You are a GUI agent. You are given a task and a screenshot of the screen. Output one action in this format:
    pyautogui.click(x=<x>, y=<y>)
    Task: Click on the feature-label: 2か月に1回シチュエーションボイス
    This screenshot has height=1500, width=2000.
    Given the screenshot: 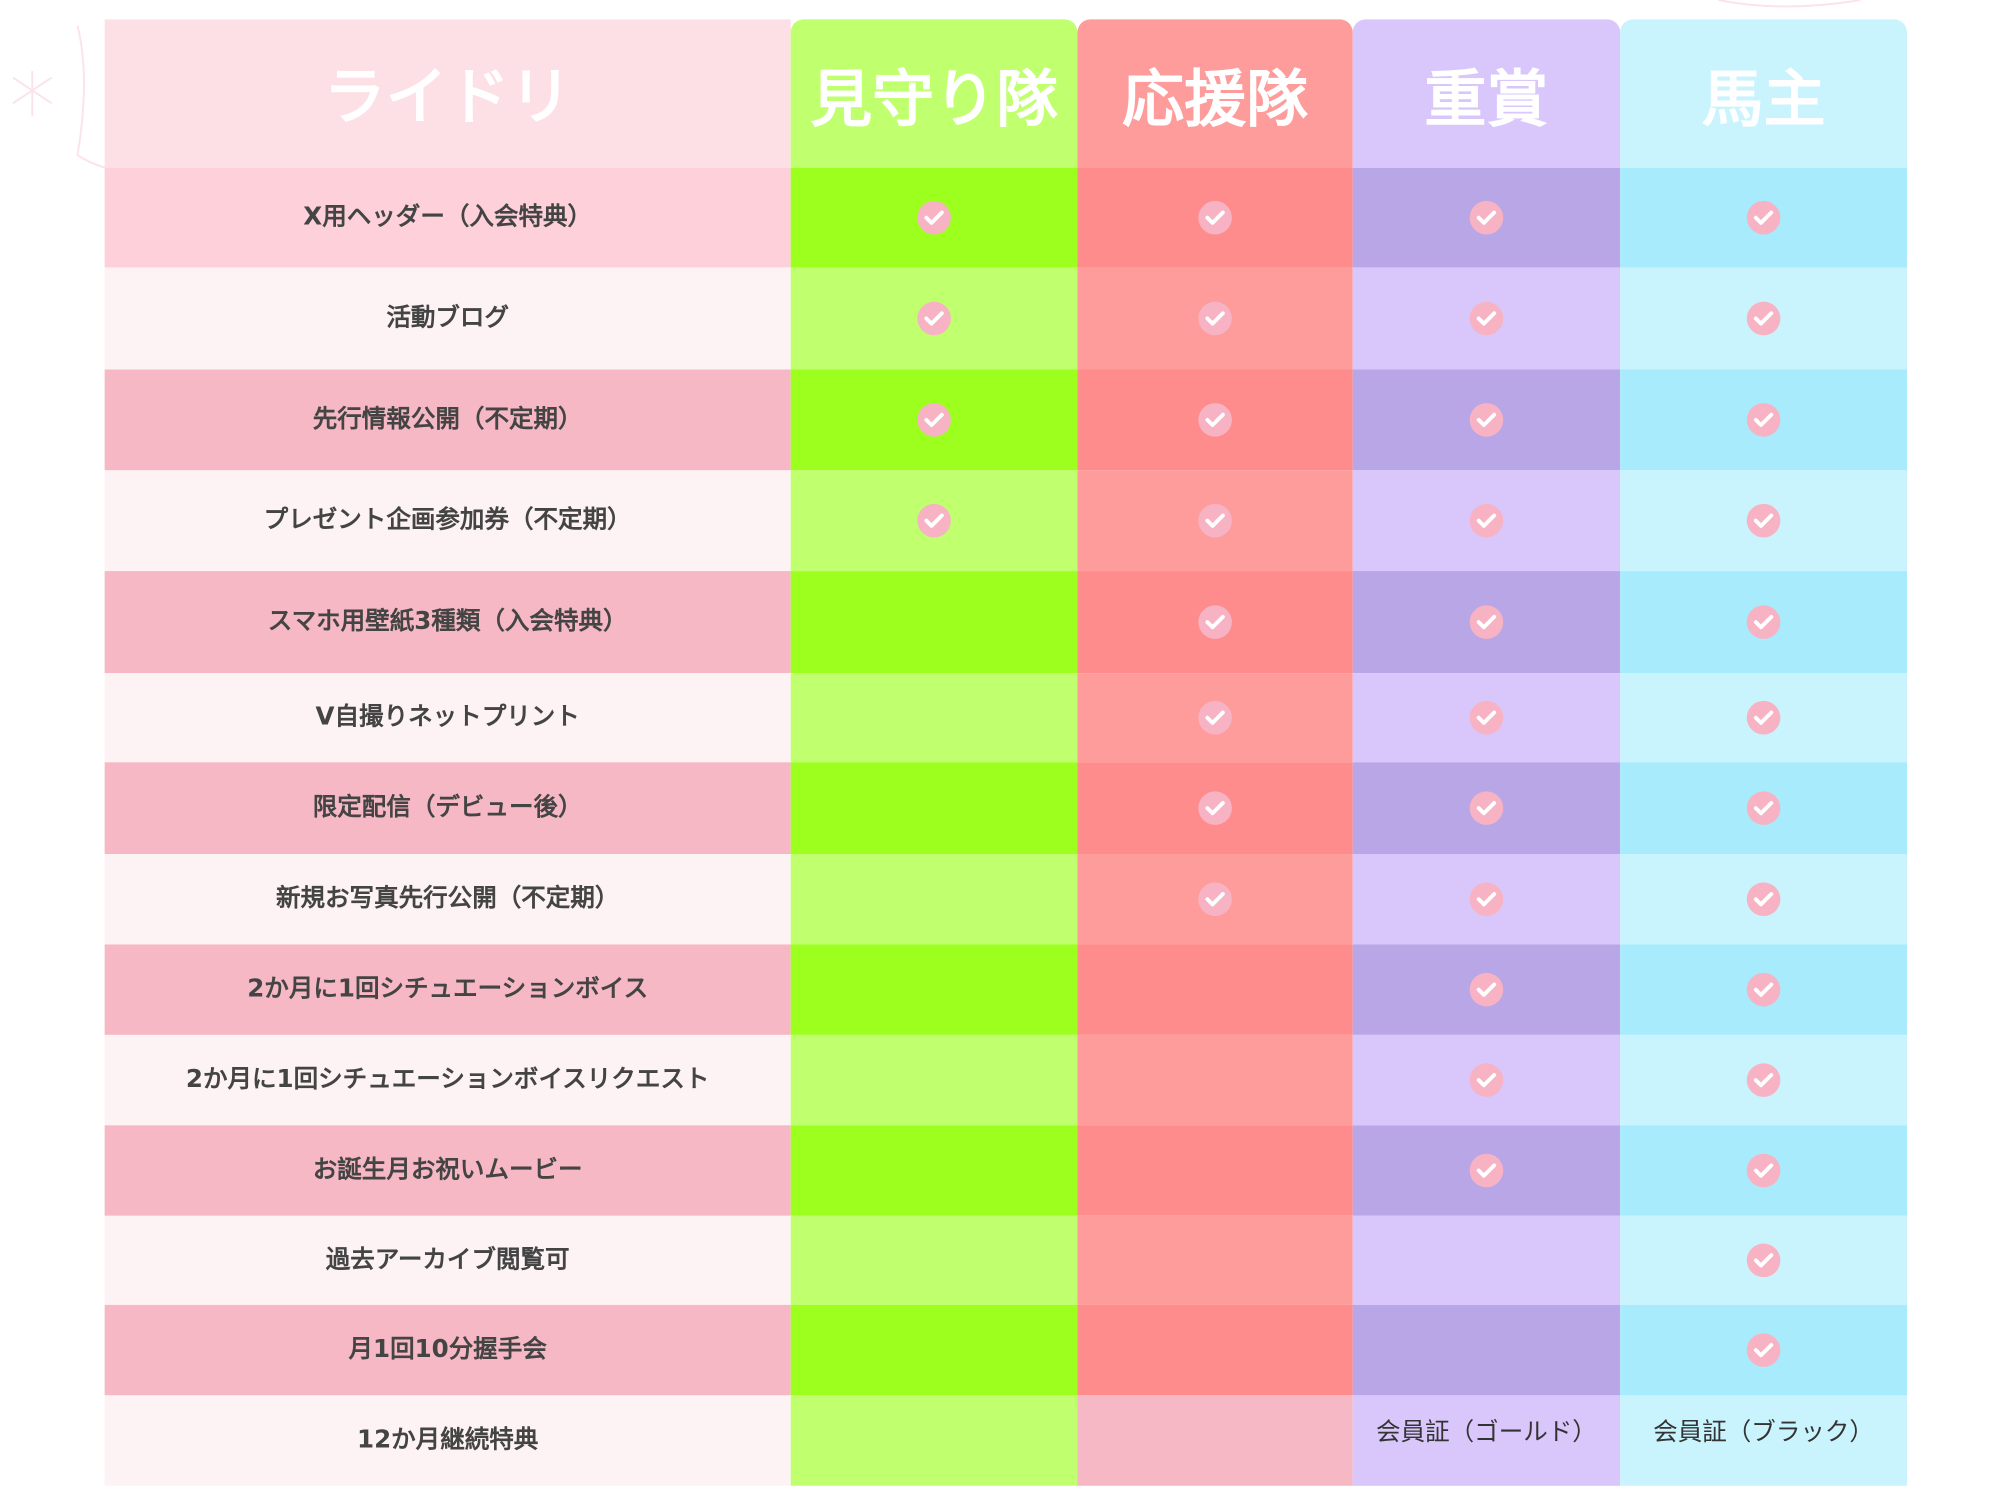 What is the action you would take?
    pyautogui.click(x=447, y=988)
    